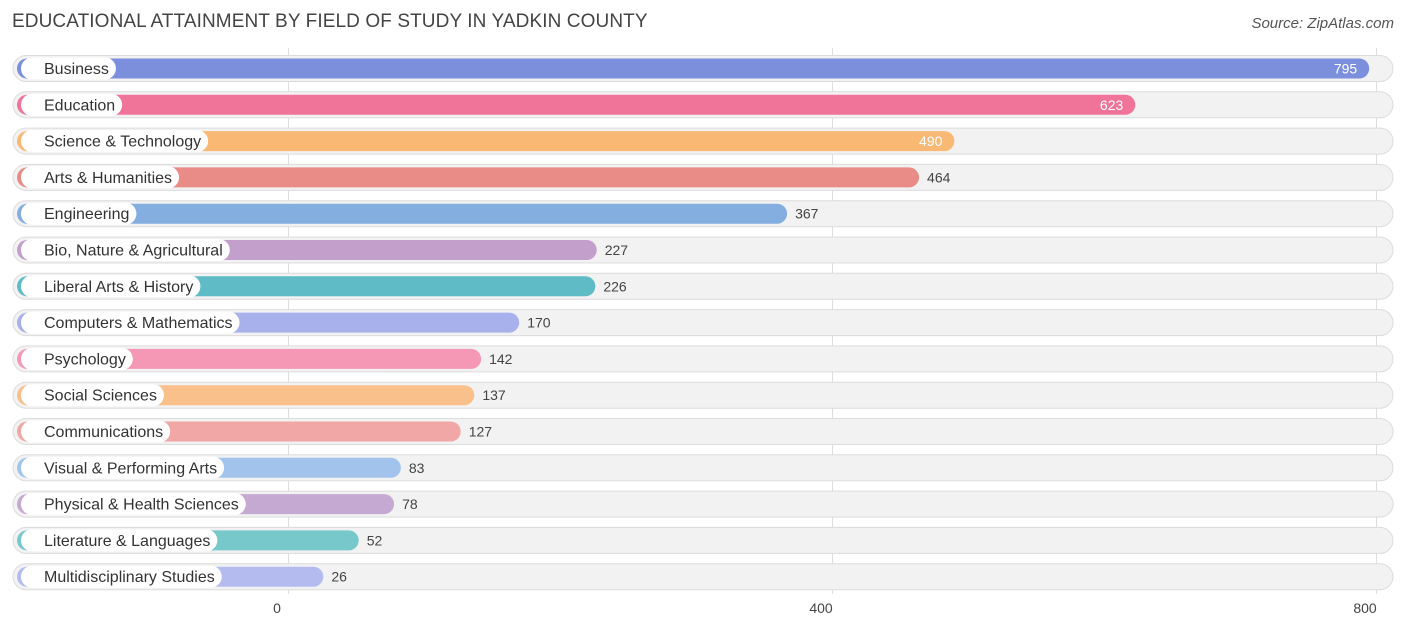 This screenshot has width=1406, height=631. I want to click on bar-row-computers-mathematics: Computers & Mathematics 170, so click(703, 323).